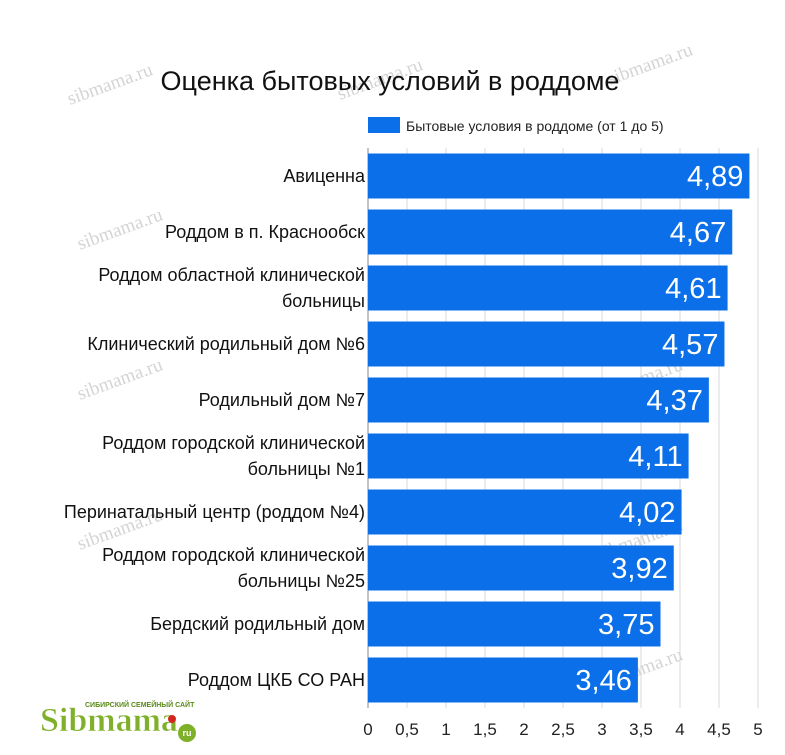 The height and width of the screenshot is (755, 785). I want to click on category-label: Роддом ЦКБ СО РАН, so click(276, 680).